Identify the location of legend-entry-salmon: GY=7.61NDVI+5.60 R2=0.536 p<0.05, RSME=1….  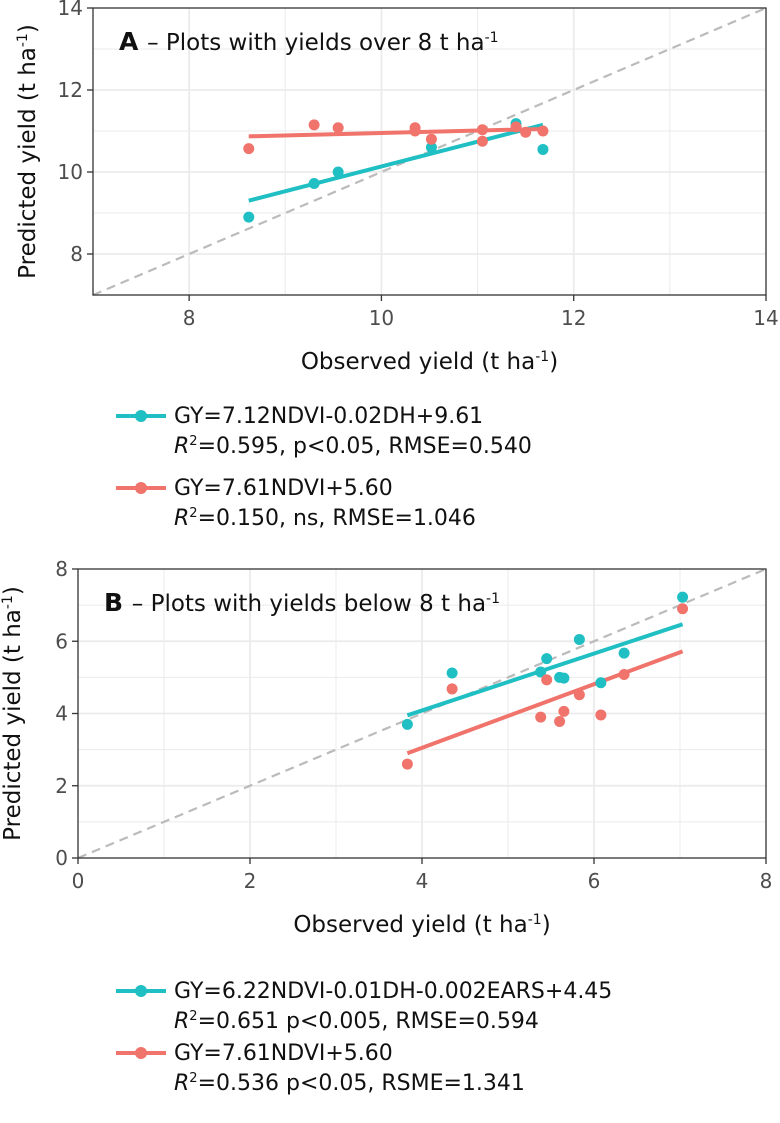
(364, 1069).